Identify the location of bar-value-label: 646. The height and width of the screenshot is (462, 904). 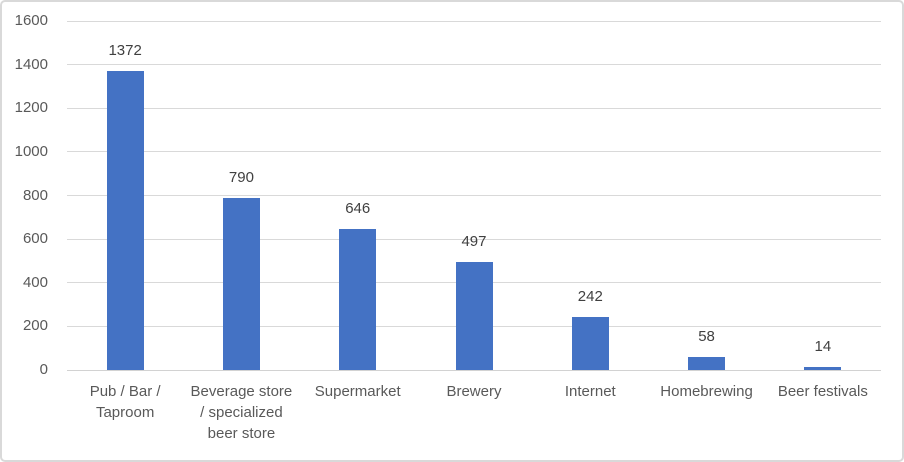
(358, 209).